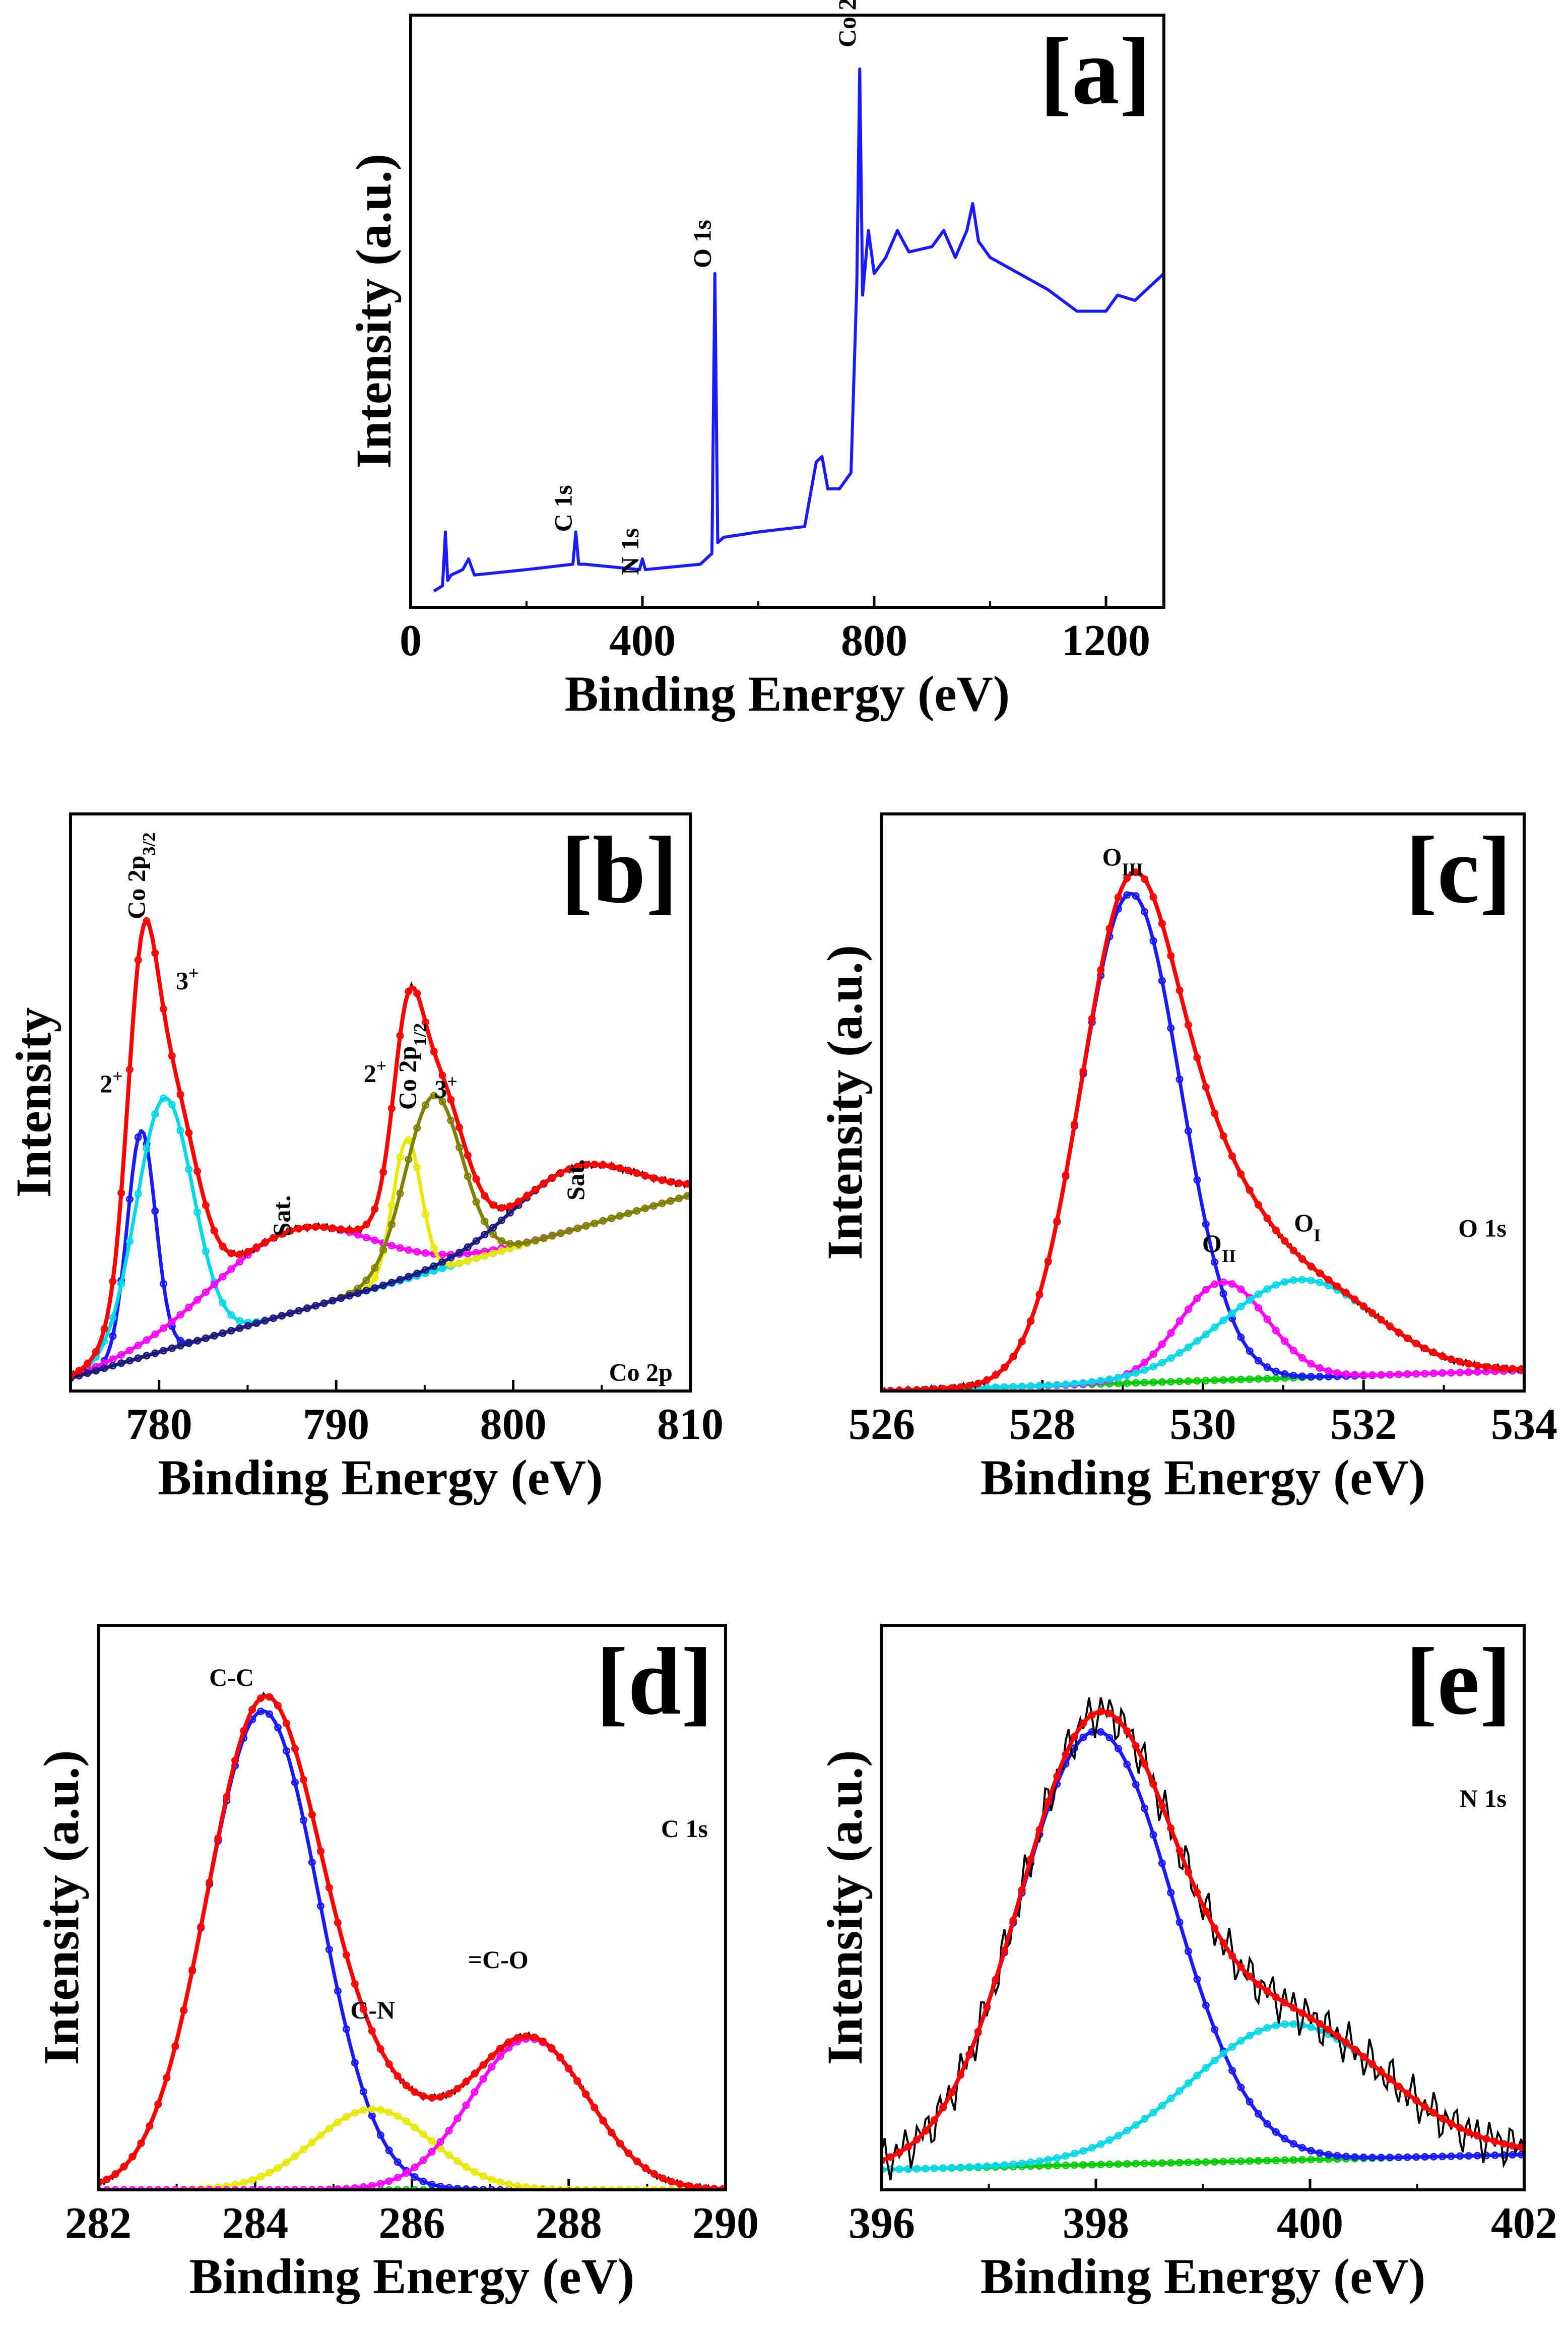 The height and width of the screenshot is (2336, 1568). Describe the element at coordinates (446, 1087) in the screenshot. I see `peak-annotation: 3+` at that location.